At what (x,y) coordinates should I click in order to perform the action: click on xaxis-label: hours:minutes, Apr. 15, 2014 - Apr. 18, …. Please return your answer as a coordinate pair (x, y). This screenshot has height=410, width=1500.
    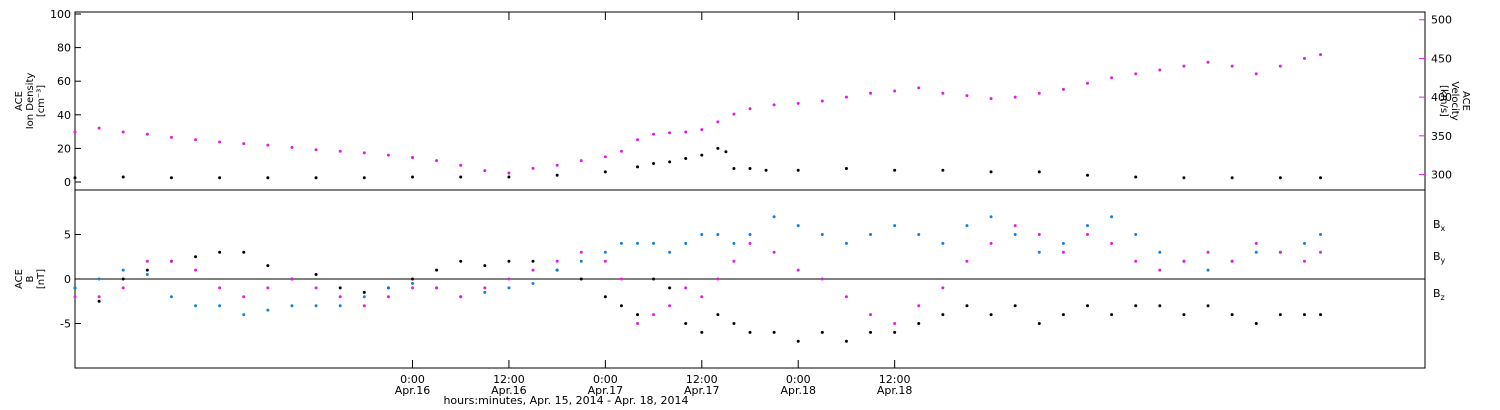
    Looking at the image, I should click on (565, 400).